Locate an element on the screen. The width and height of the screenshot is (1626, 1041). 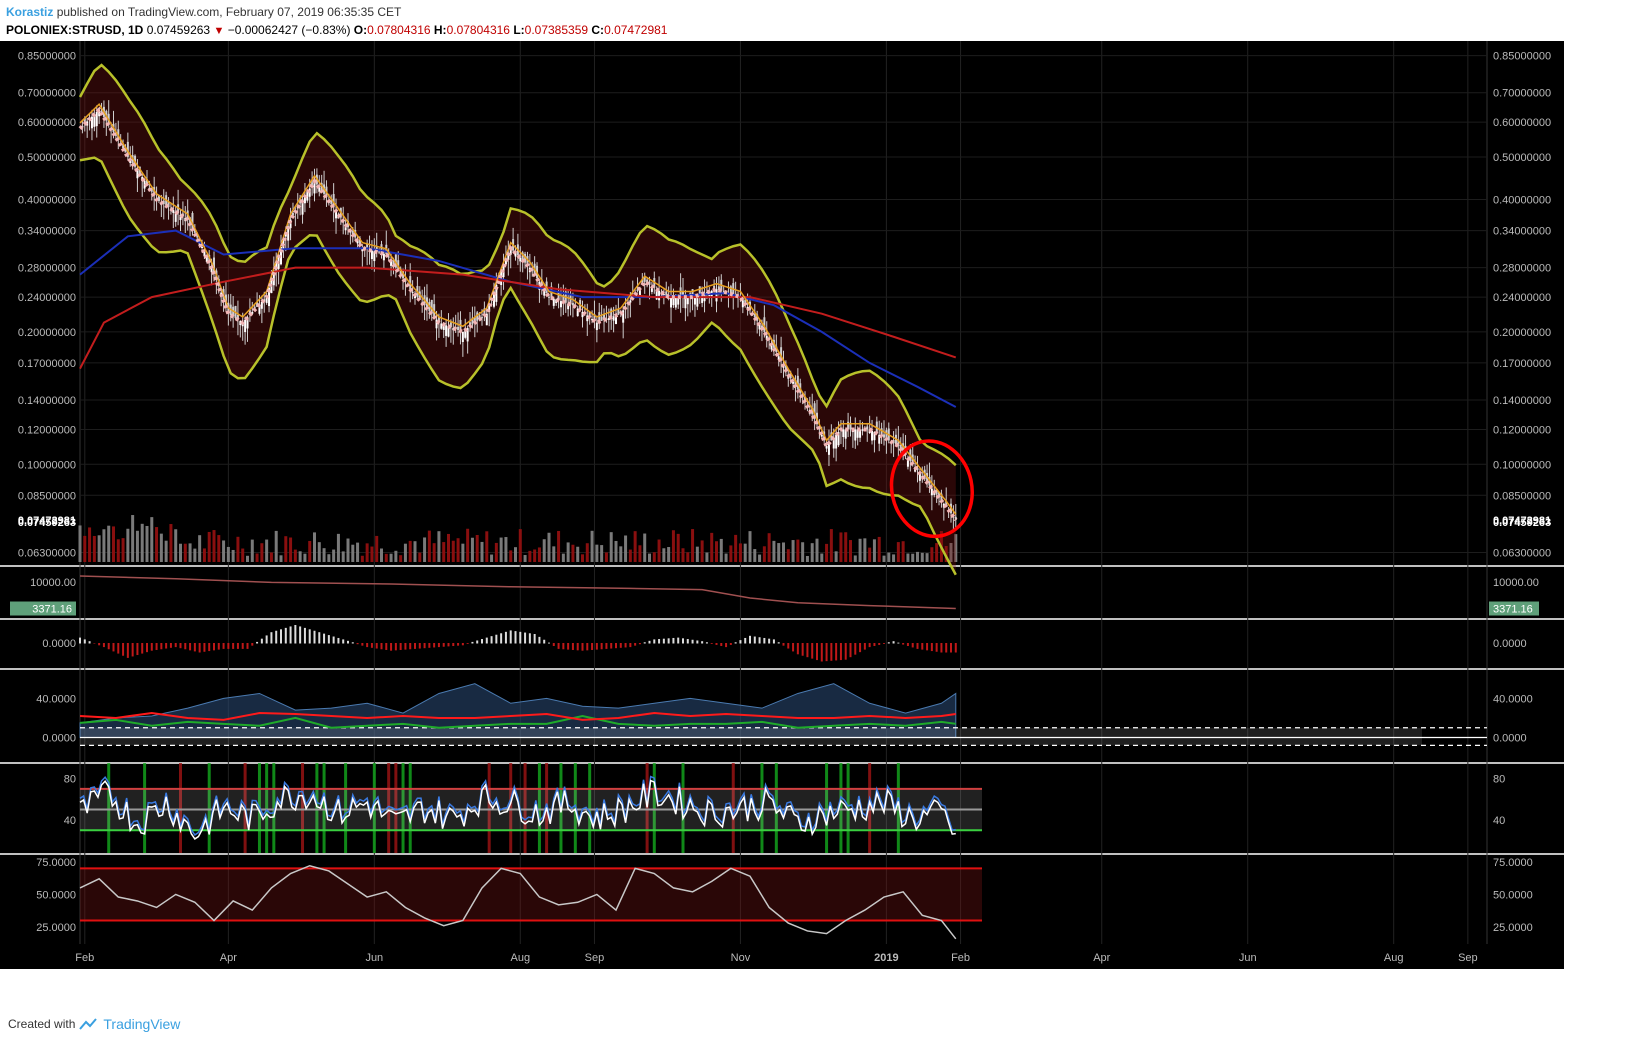
stoch-k-line is located at coordinates (517, 809).